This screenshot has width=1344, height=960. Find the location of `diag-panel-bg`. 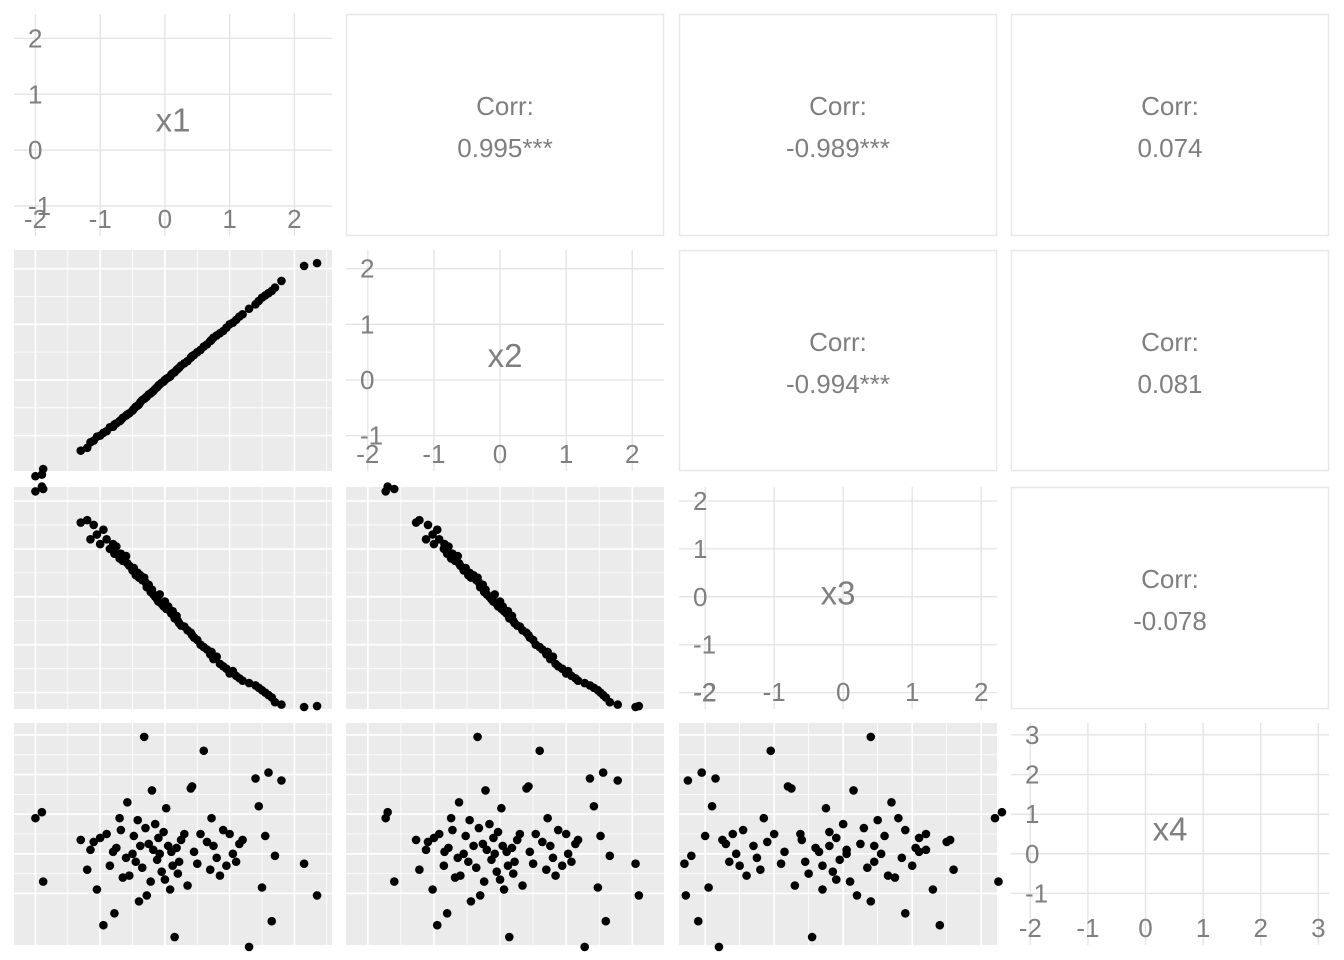

diag-panel-bg is located at coordinates (838, 598).